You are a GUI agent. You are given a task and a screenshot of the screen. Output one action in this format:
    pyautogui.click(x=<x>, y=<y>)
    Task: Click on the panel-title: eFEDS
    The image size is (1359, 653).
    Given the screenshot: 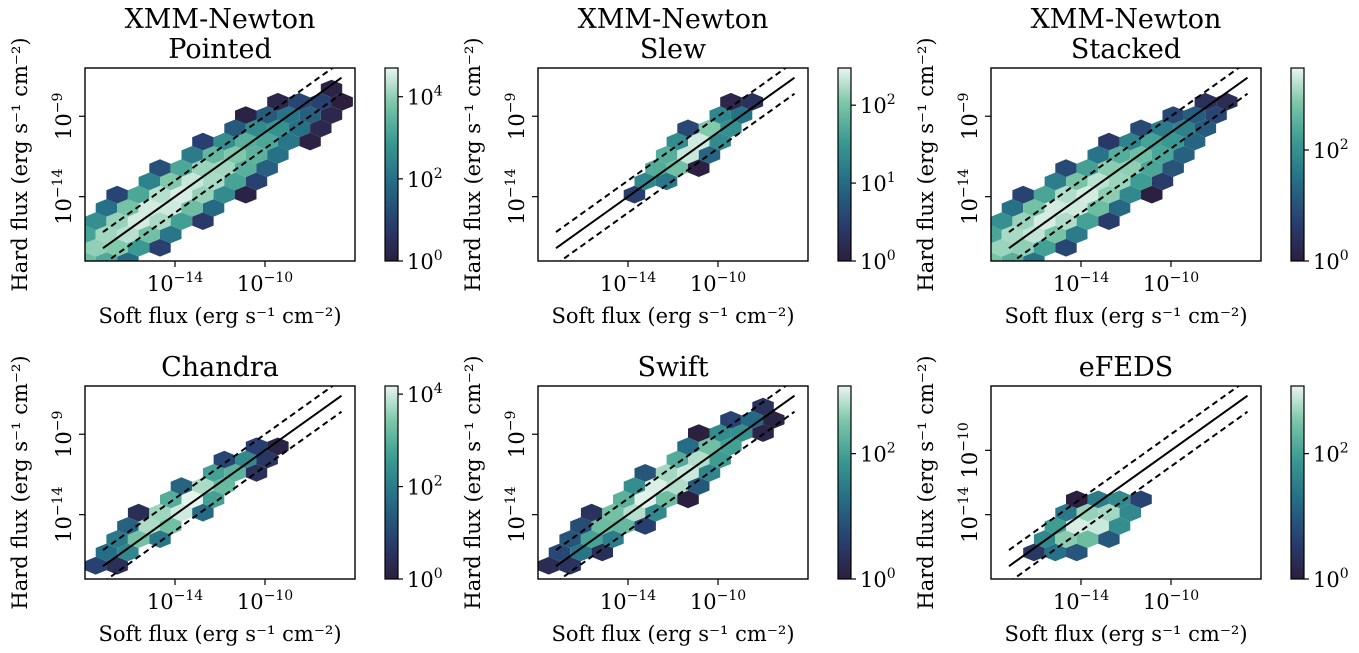 What is the action you would take?
    pyautogui.click(x=1126, y=367)
    